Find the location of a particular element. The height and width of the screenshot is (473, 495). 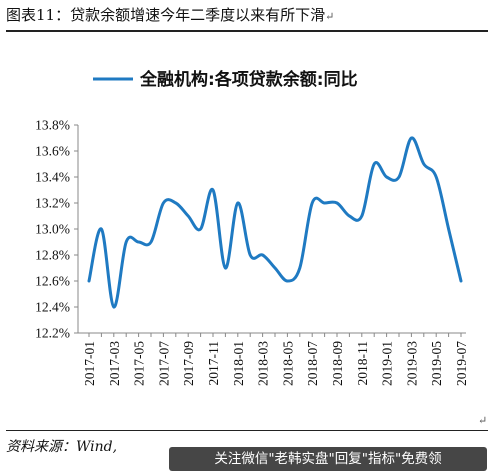

figure-title-return-mark: ↵ is located at coordinates (330, 16).